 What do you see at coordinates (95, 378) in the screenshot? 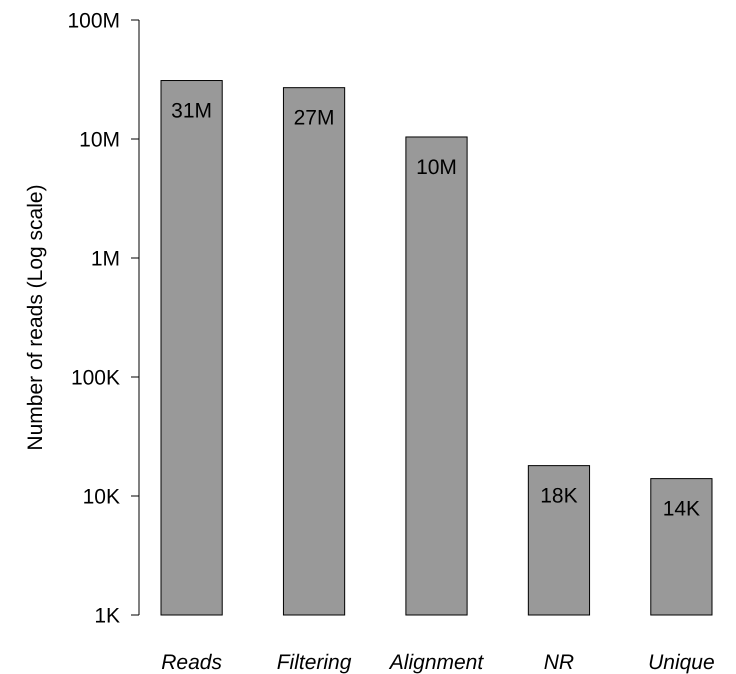
I see `y-tick-label: 100K` at bounding box center [95, 378].